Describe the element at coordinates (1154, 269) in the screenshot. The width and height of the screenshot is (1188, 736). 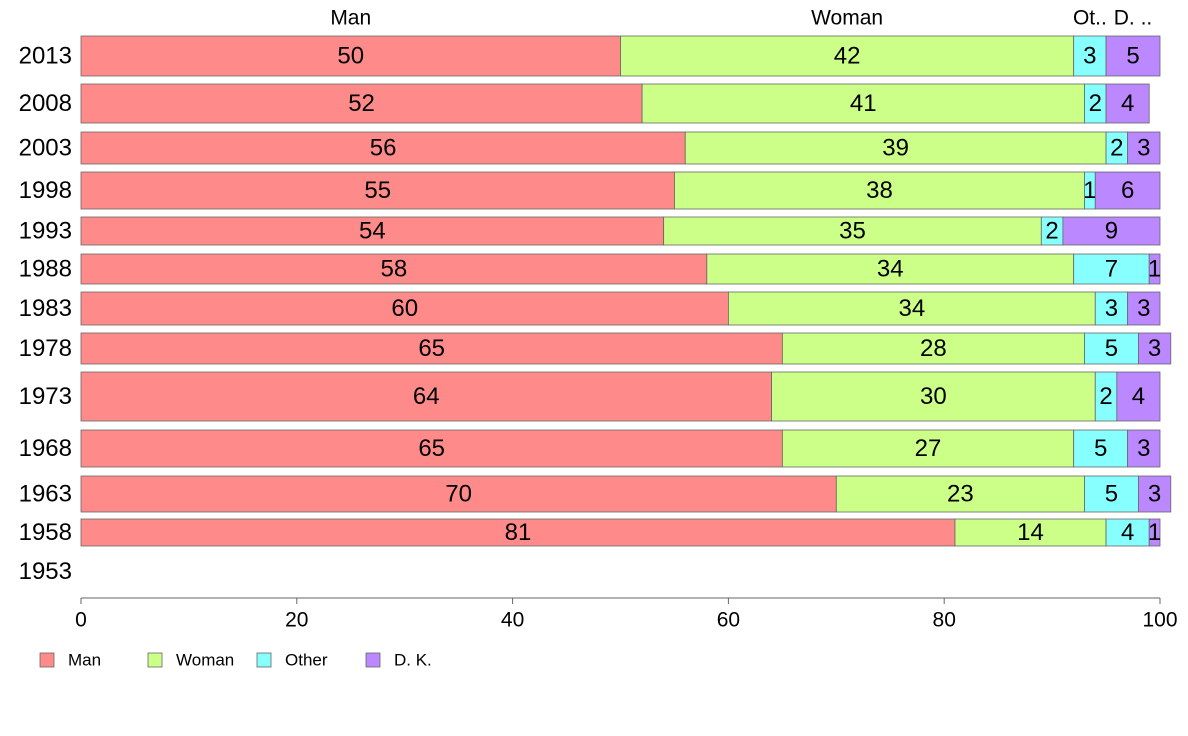
I see `value-label-d-k-1988: 1` at that location.